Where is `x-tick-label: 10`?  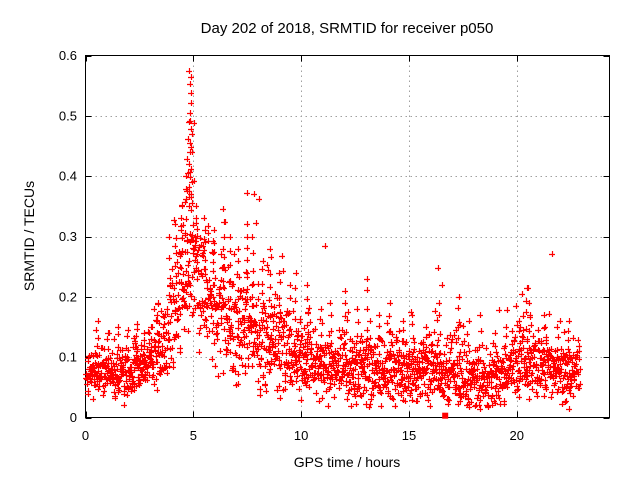
x-tick-label: 10 is located at coordinates (301, 435).